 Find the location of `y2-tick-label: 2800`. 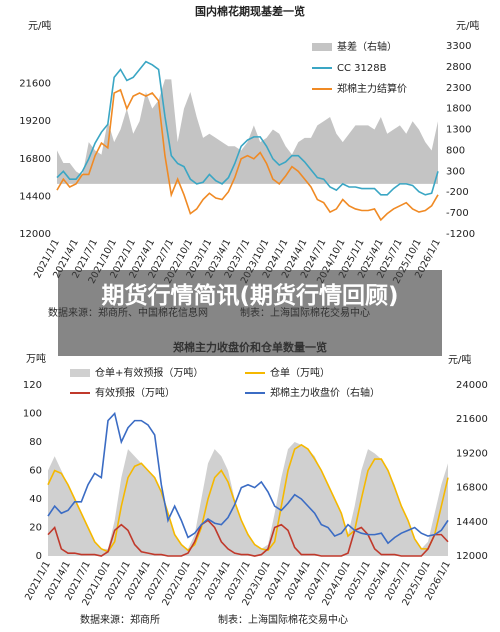

y2-tick-label: 2800 is located at coordinates (458, 67).